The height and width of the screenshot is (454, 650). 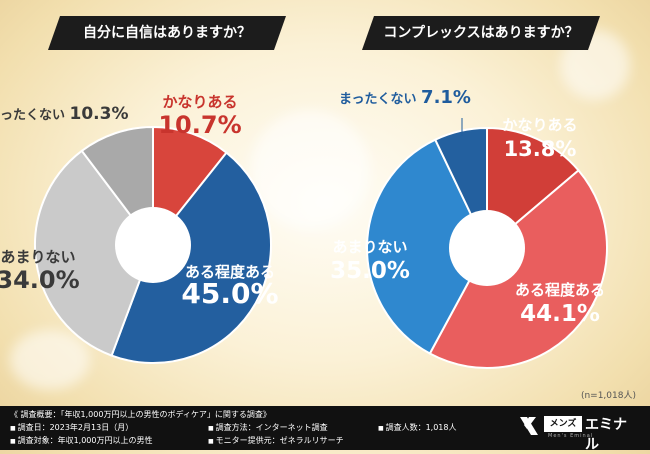 I want to click on logo-name: エミナル, so click(x=606, y=435).